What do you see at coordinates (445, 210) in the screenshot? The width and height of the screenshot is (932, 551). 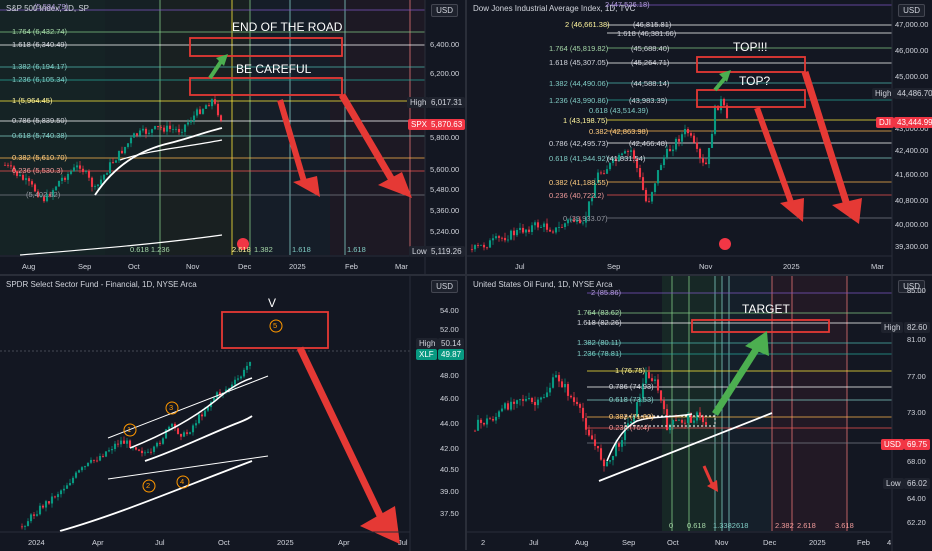 I see `spx-price-tick: 5,360.00` at bounding box center [445, 210].